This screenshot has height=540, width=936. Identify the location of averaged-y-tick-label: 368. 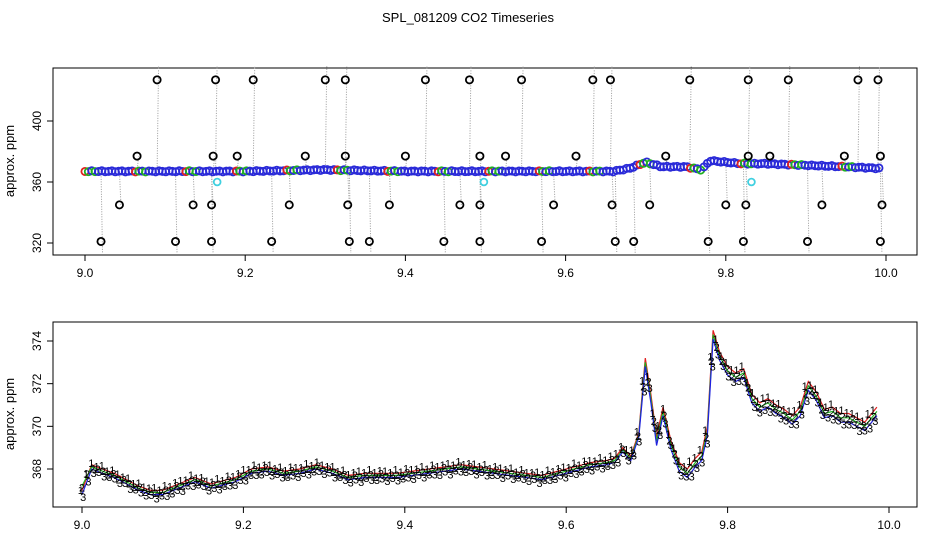
(37, 469).